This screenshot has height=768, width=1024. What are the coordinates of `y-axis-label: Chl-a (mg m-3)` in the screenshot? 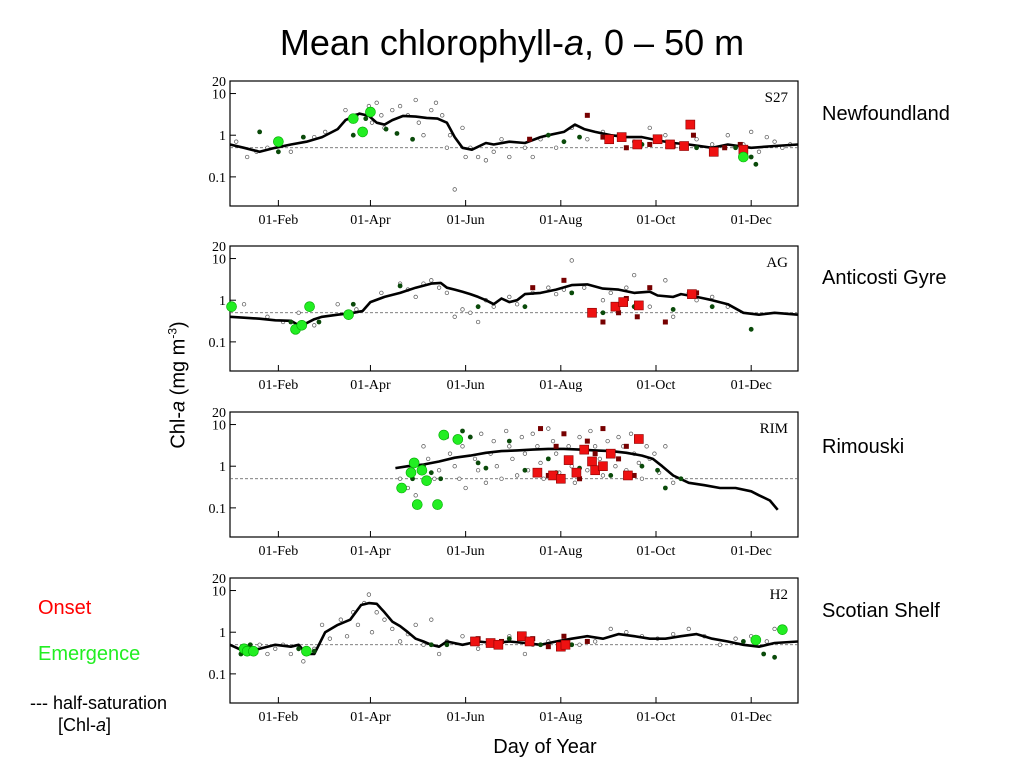 It's located at (177, 385).